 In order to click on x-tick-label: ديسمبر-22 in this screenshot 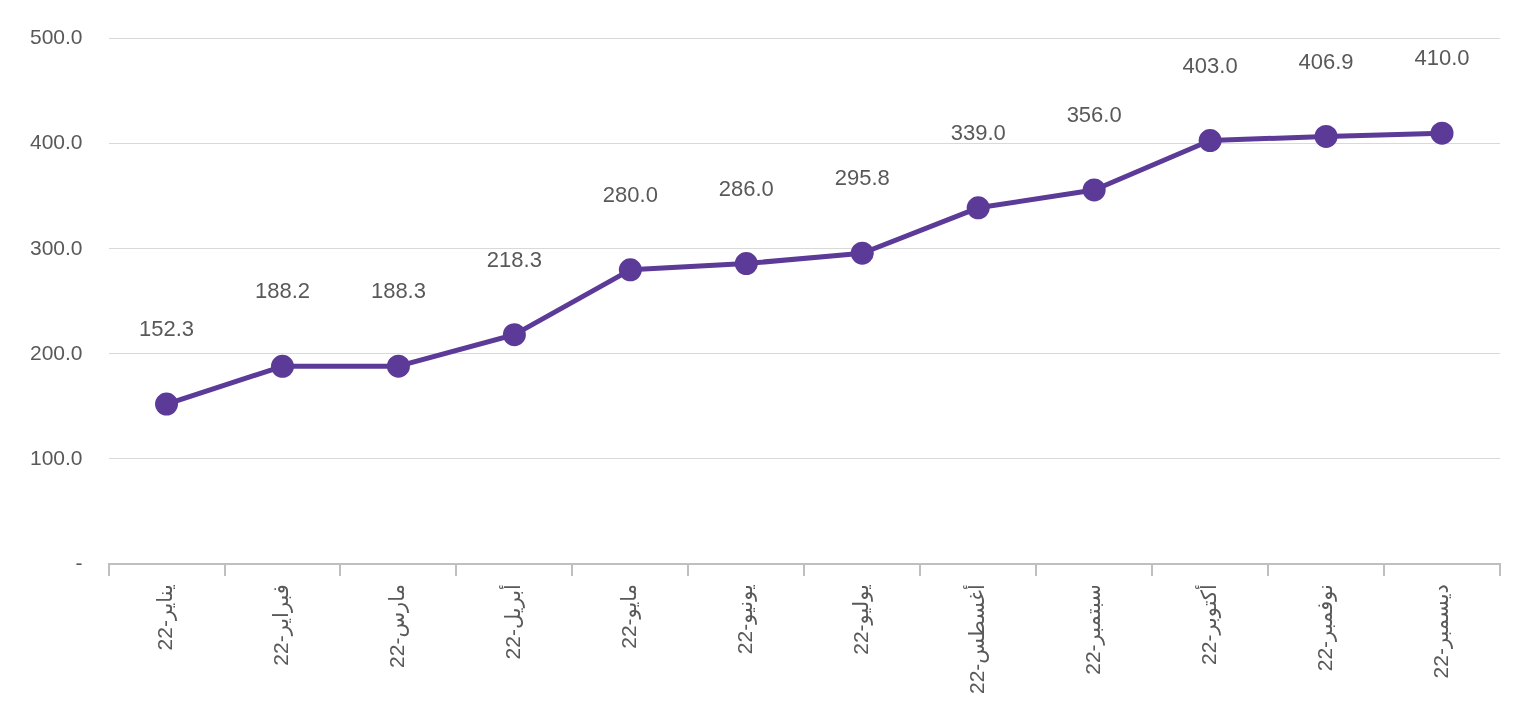, I will do `click(1440, 631)`.